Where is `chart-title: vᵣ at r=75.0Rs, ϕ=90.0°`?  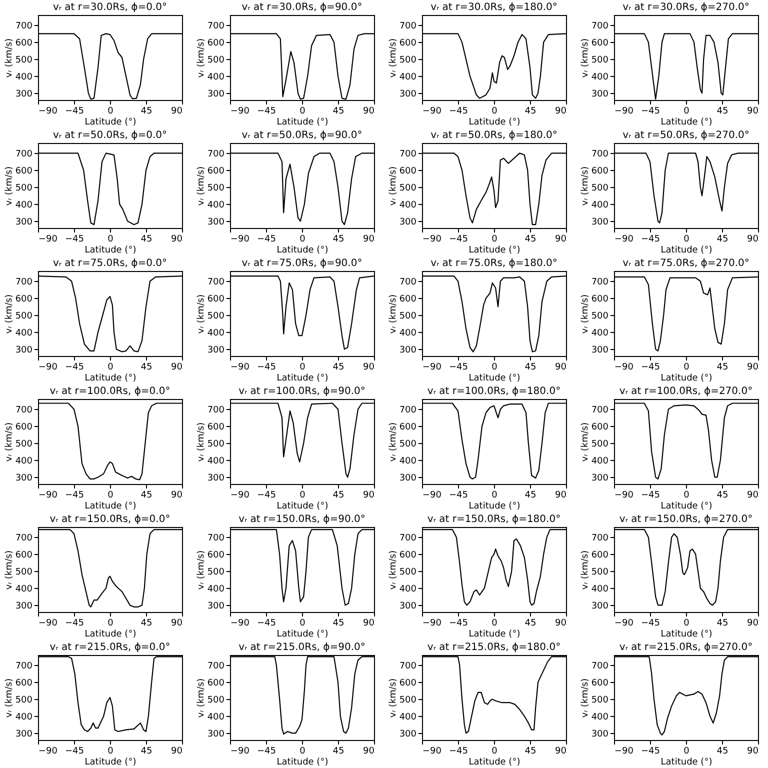 chart-title: vᵣ at r=75.0Rs, ϕ=90.0° is located at coordinates (302, 263).